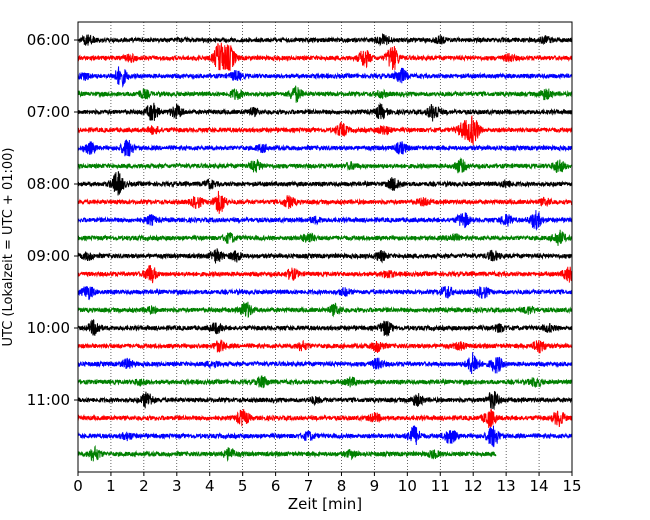  I want to click on x-tick-label: 2, so click(144, 486).